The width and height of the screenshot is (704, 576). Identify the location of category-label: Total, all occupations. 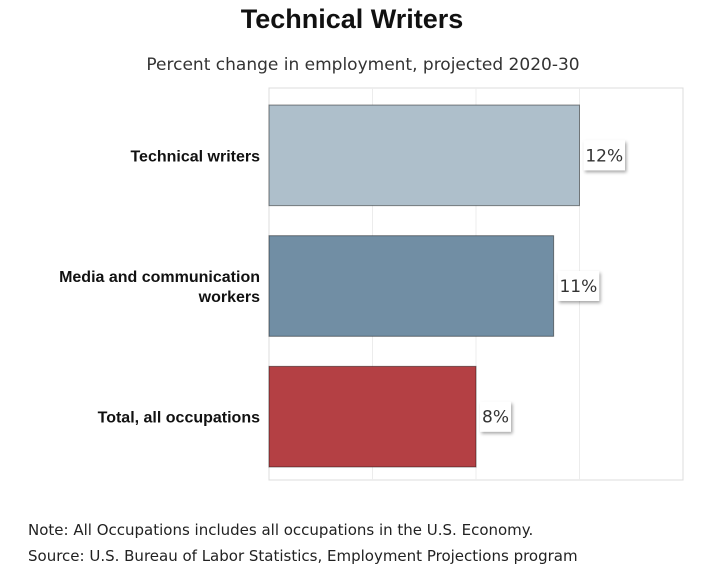
(179, 418).